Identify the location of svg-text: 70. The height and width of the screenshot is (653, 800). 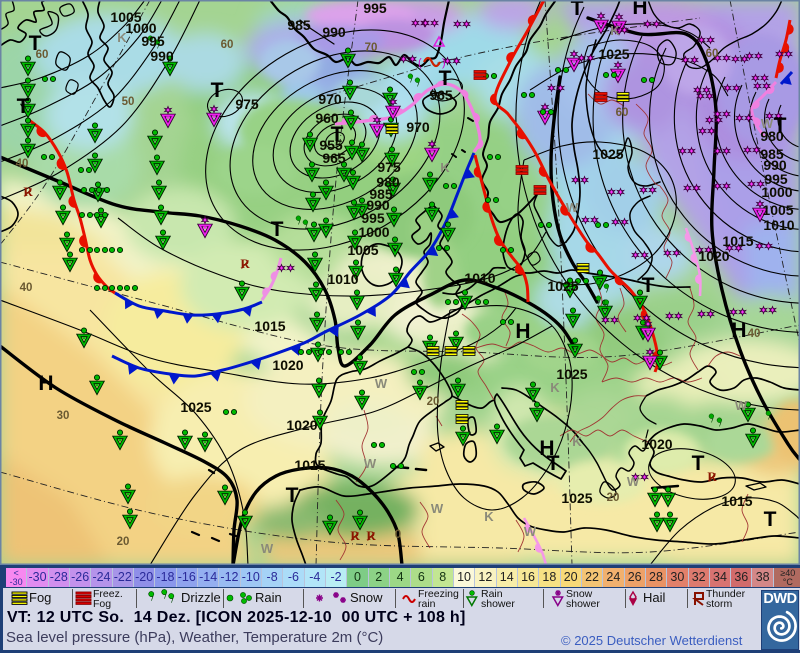
(371, 48).